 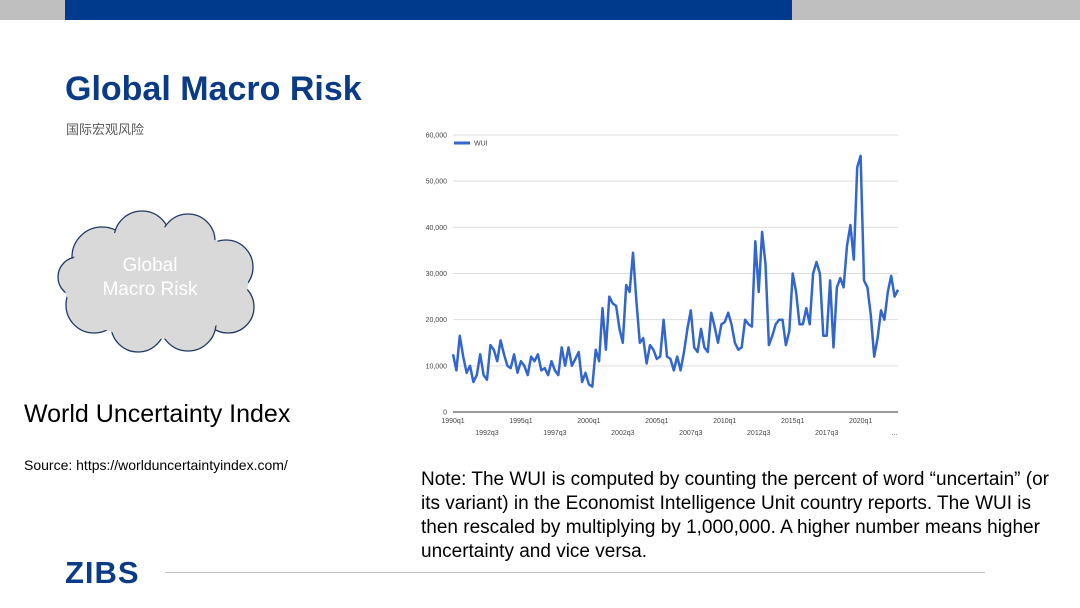 I want to click on footer-line, so click(x=575, y=572).